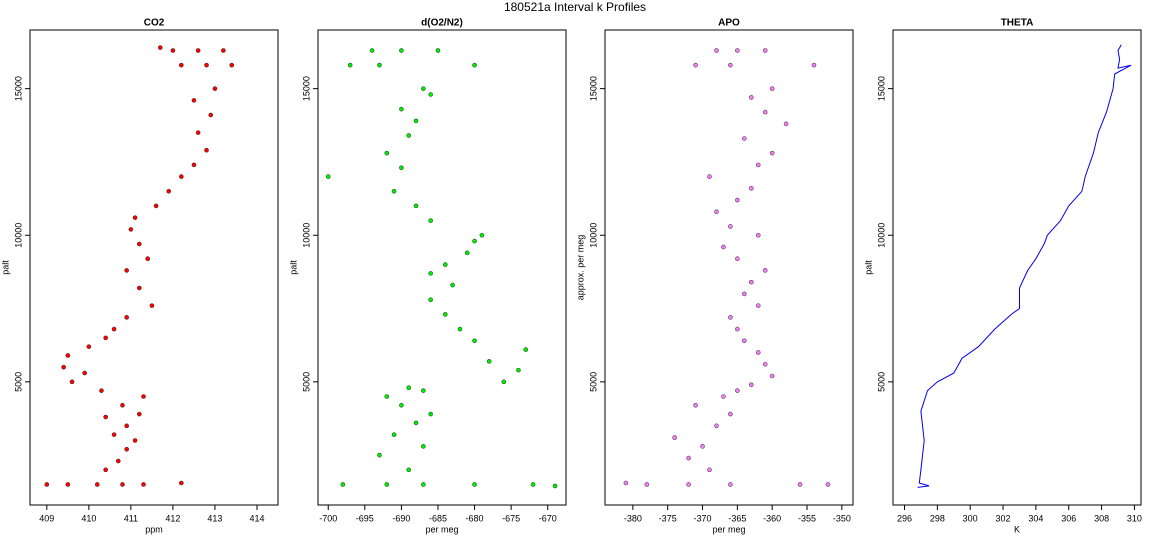 The image size is (1150, 550). What do you see at coordinates (475, 518) in the screenshot?
I see `x-tick-label: -680` at bounding box center [475, 518].